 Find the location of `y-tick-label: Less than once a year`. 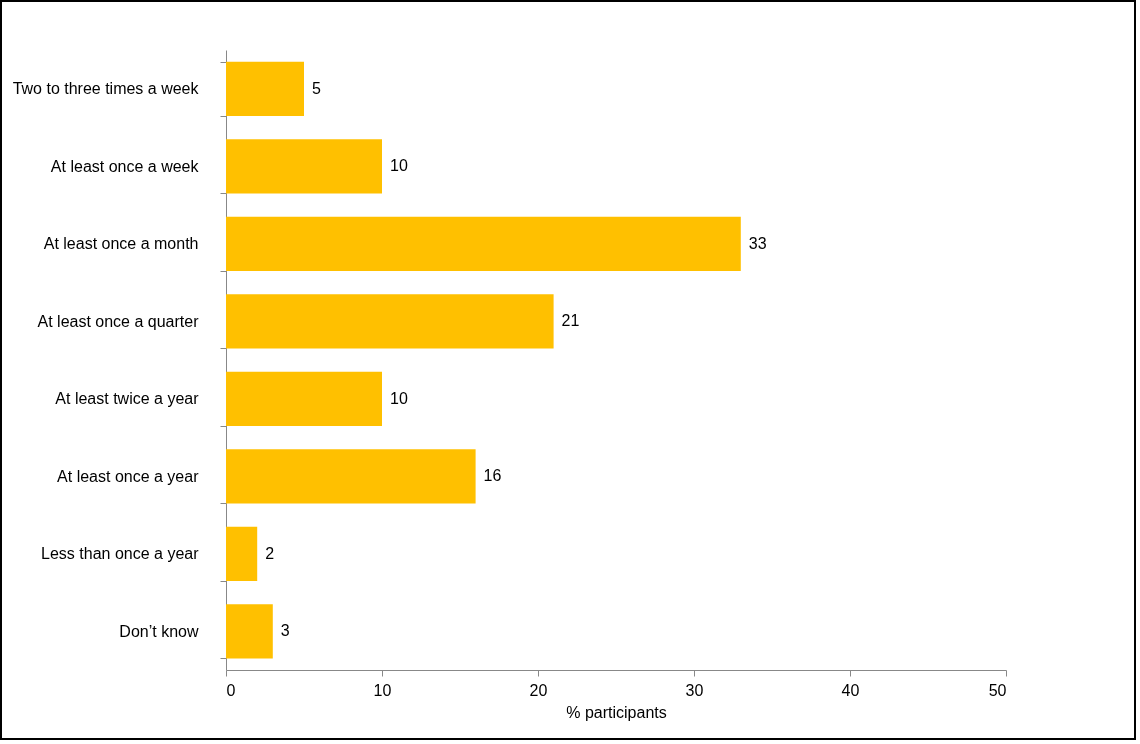

y-tick-label: Less than once a year is located at coordinates (120, 554).